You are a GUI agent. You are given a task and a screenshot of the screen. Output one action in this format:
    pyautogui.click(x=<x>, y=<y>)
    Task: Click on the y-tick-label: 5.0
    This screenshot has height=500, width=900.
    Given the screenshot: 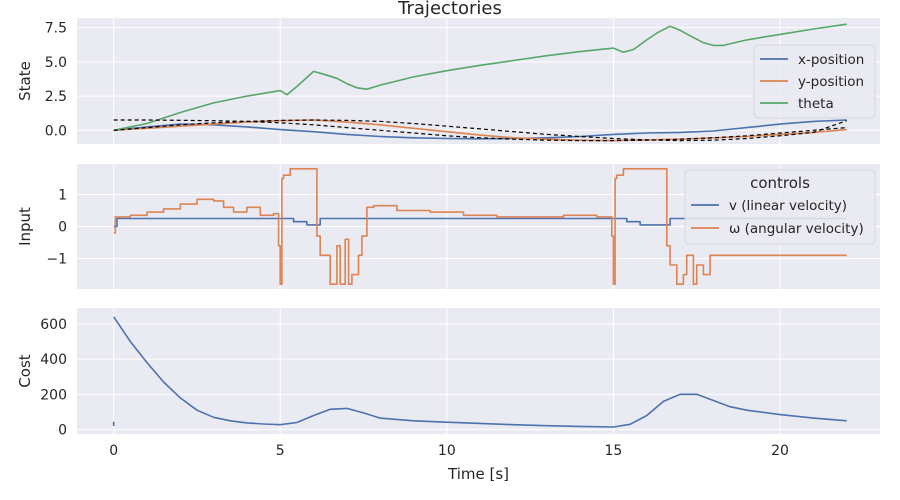 What is the action you would take?
    pyautogui.click(x=56, y=63)
    